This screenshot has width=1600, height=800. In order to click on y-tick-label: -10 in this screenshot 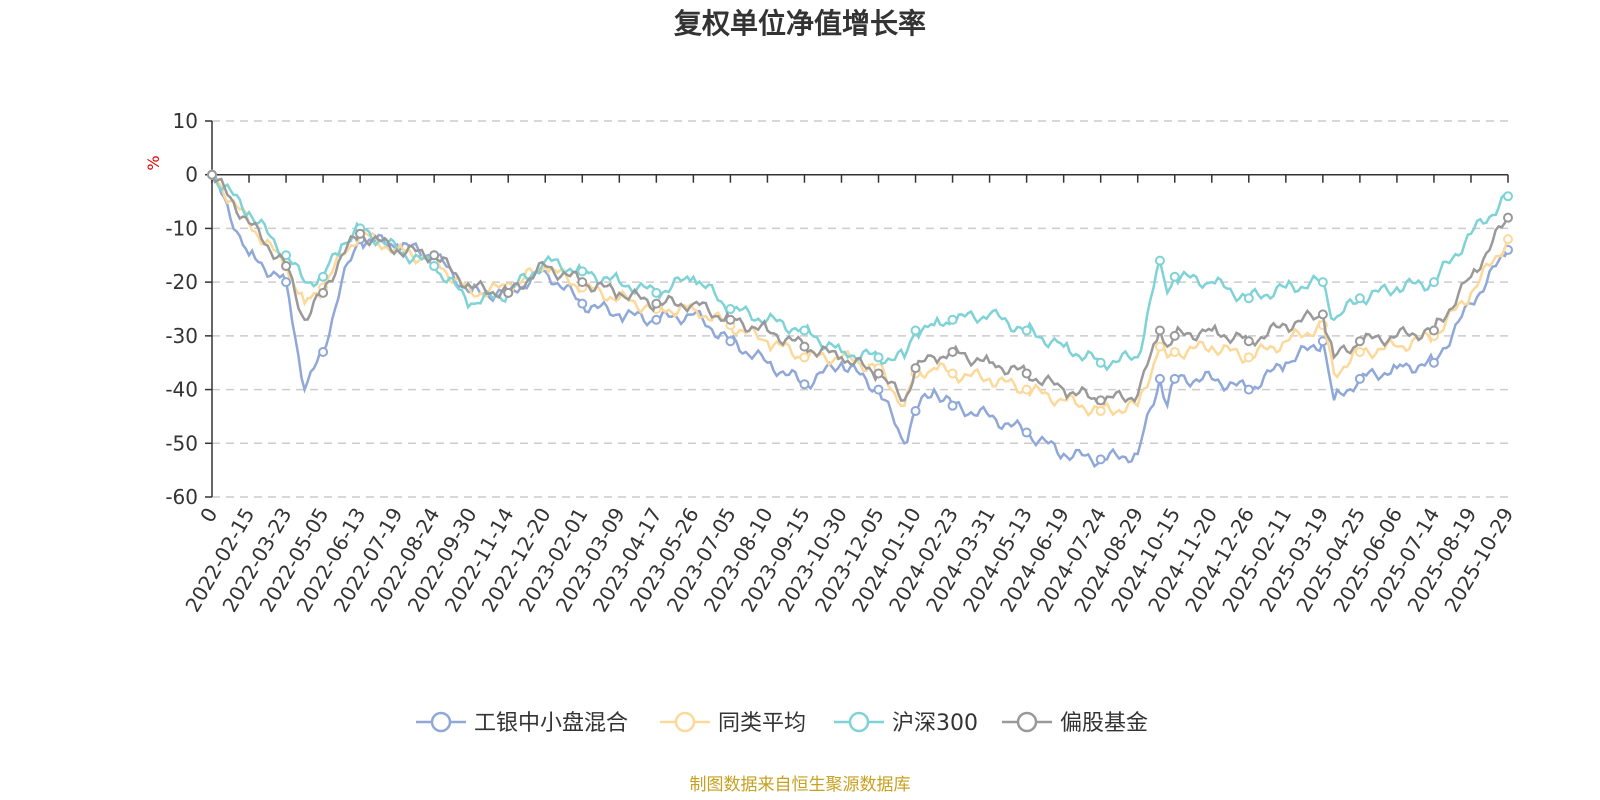, I will do `click(181, 228)`.